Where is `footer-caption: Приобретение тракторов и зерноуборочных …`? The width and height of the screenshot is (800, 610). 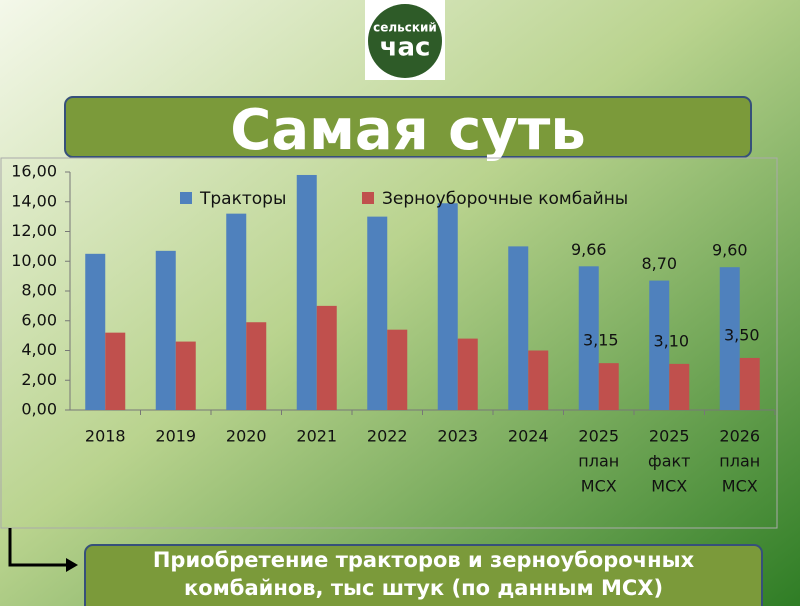
footer-caption: Приобретение тракторов и зерноуборочных … is located at coordinates (423, 574).